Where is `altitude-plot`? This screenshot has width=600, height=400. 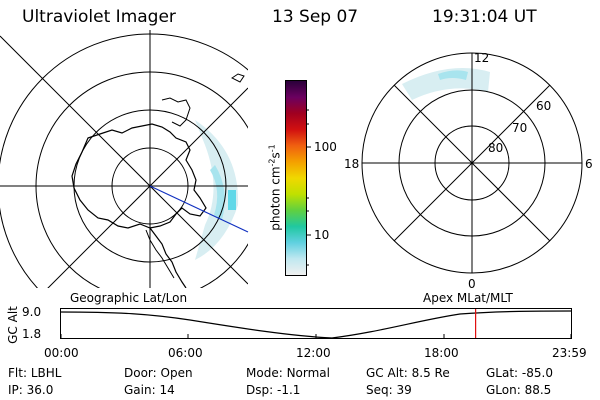 altitude-plot is located at coordinates (316, 323).